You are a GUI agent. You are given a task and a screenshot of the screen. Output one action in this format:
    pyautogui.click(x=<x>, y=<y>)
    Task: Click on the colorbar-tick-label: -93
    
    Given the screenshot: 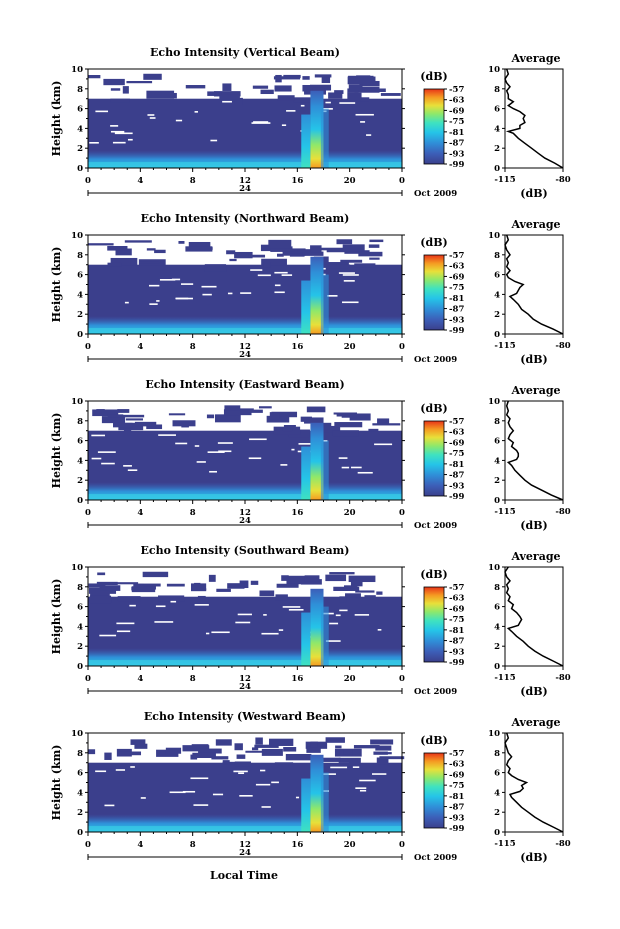 What is the action you would take?
    pyautogui.click(x=456, y=652)
    